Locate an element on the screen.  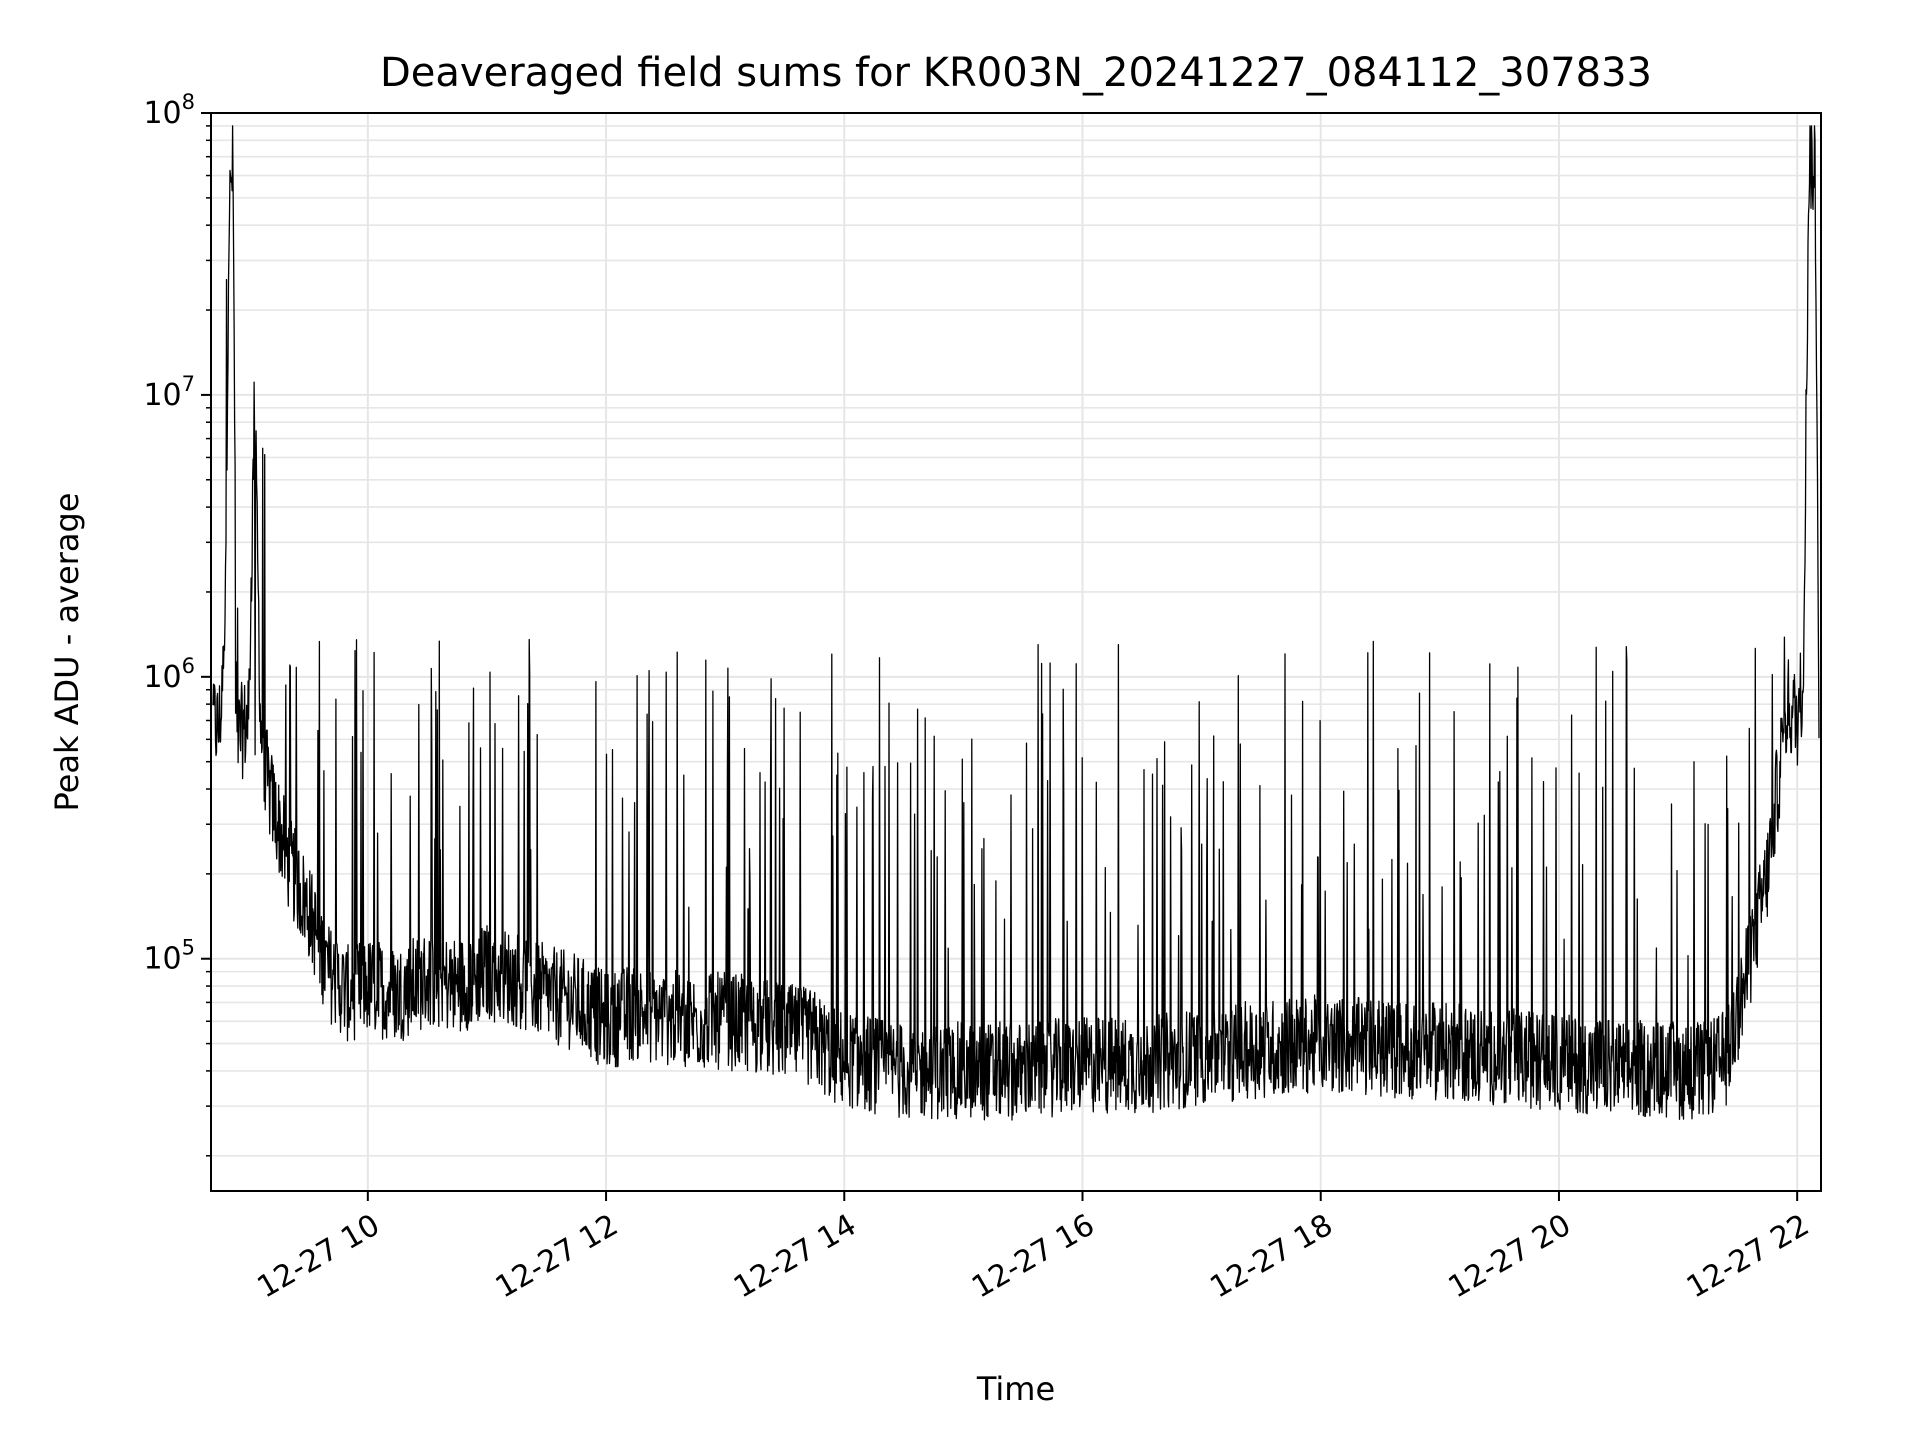
y-tick-label: 10⁶ is located at coordinates (169, 674).